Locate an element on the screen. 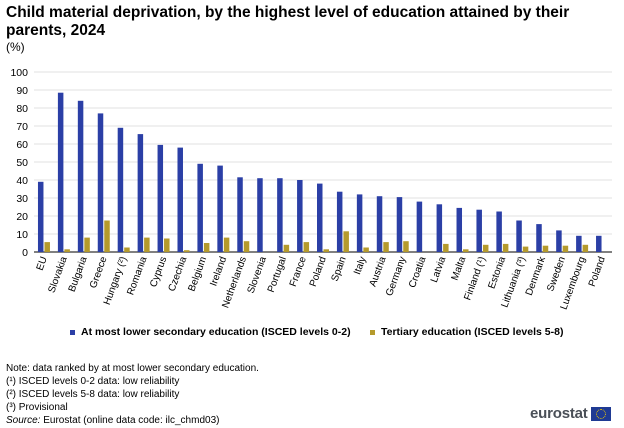 The height and width of the screenshot is (428, 624). x-tick-label: Latvia is located at coordinates (439, 269).